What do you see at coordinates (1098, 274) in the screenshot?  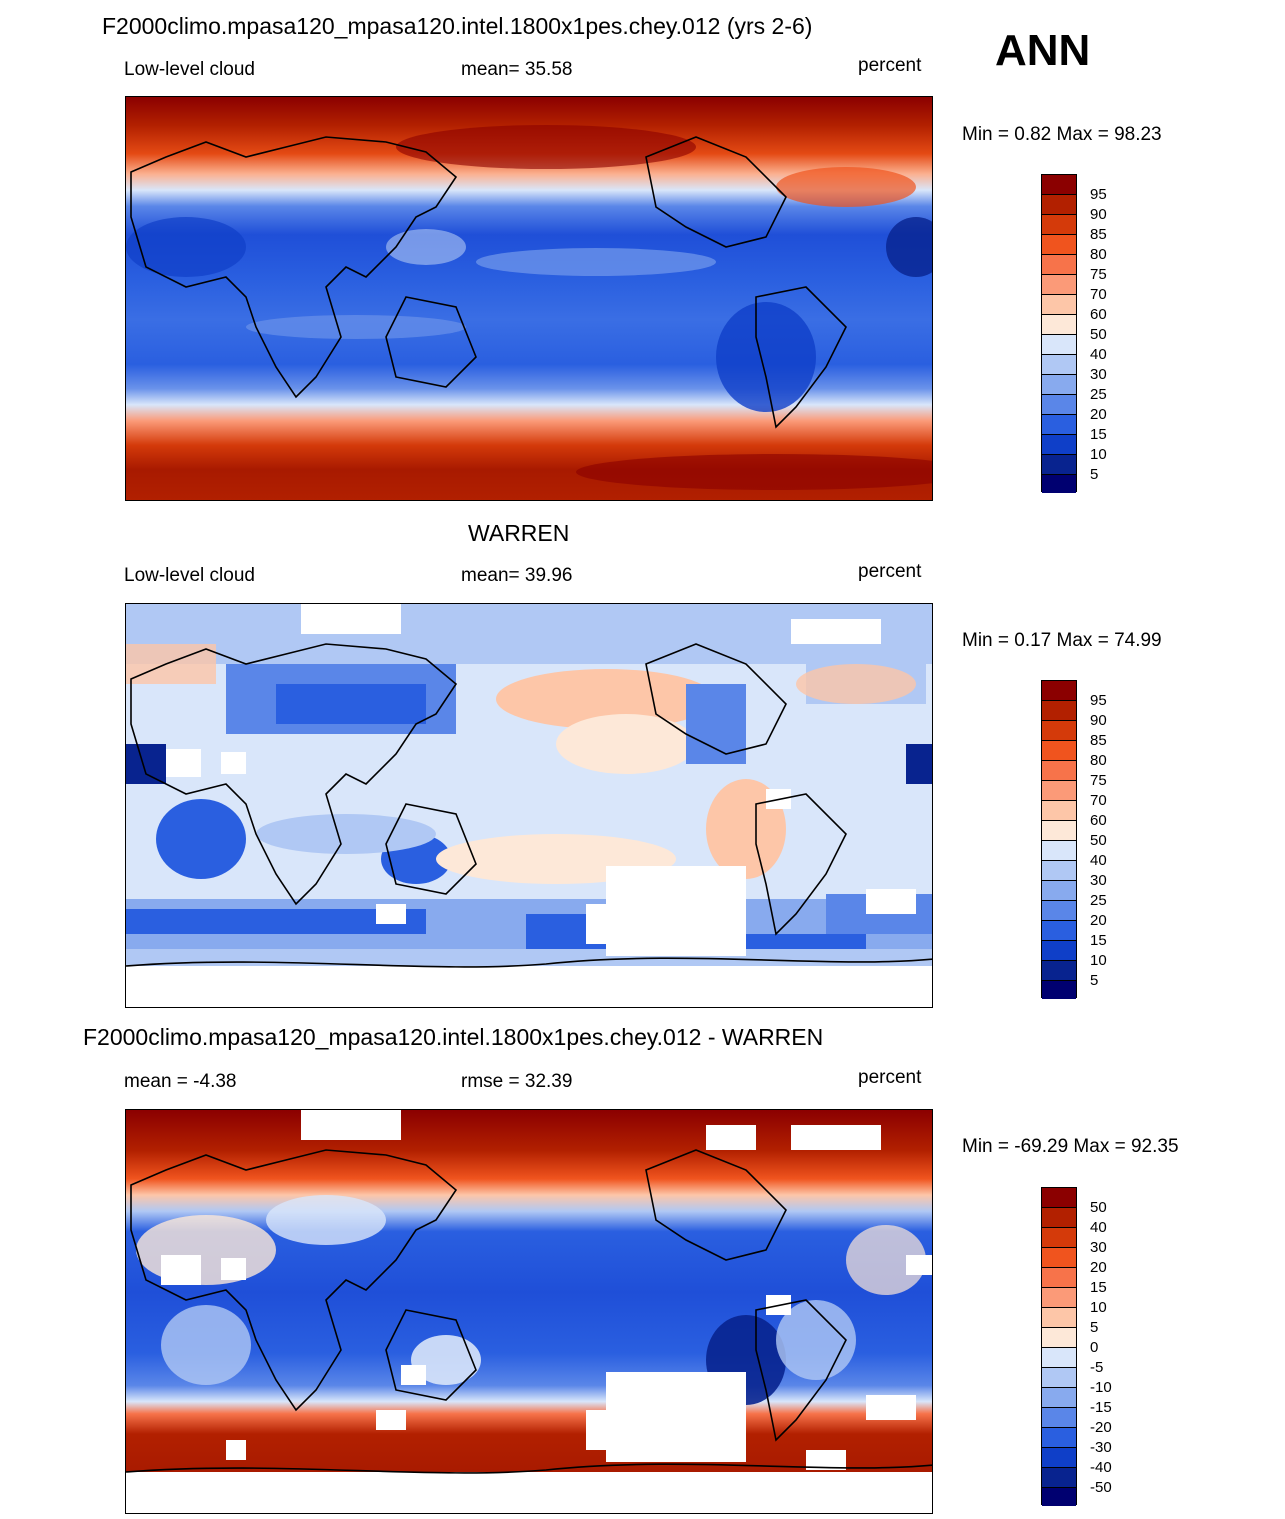 I see `cb1-label-4: 75` at bounding box center [1098, 274].